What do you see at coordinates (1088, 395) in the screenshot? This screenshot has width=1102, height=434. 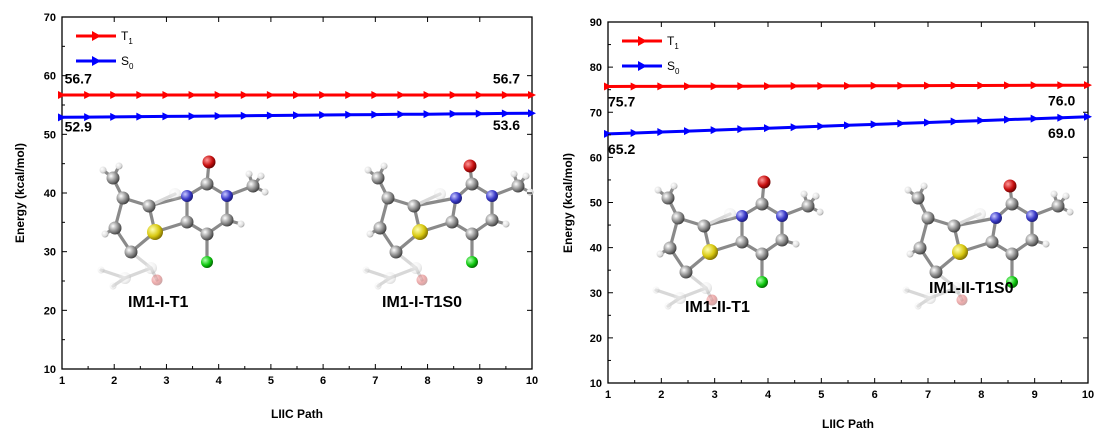 I see `x-tick-label: 10` at bounding box center [1088, 395].